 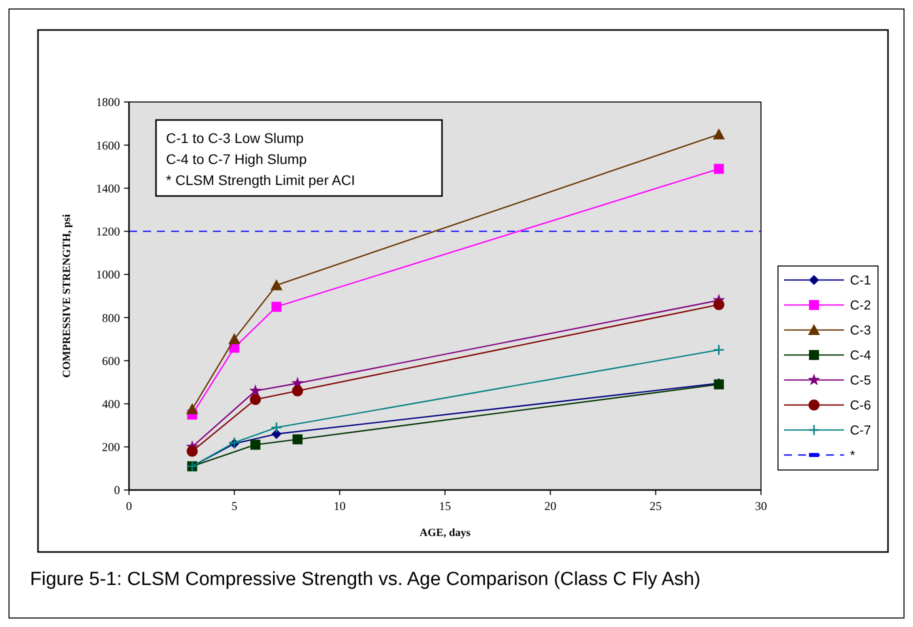 I want to click on x-tick-label: 10, so click(x=340, y=506).